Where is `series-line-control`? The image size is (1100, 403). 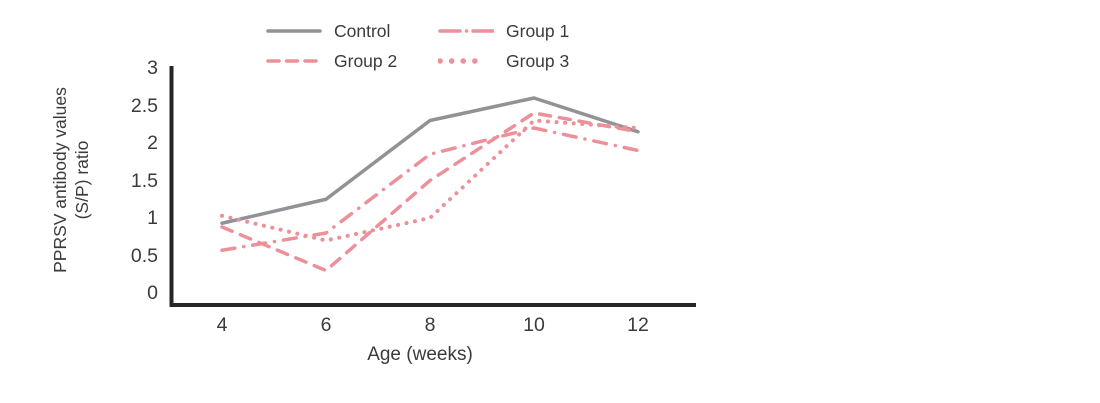 series-line-control is located at coordinates (430, 160).